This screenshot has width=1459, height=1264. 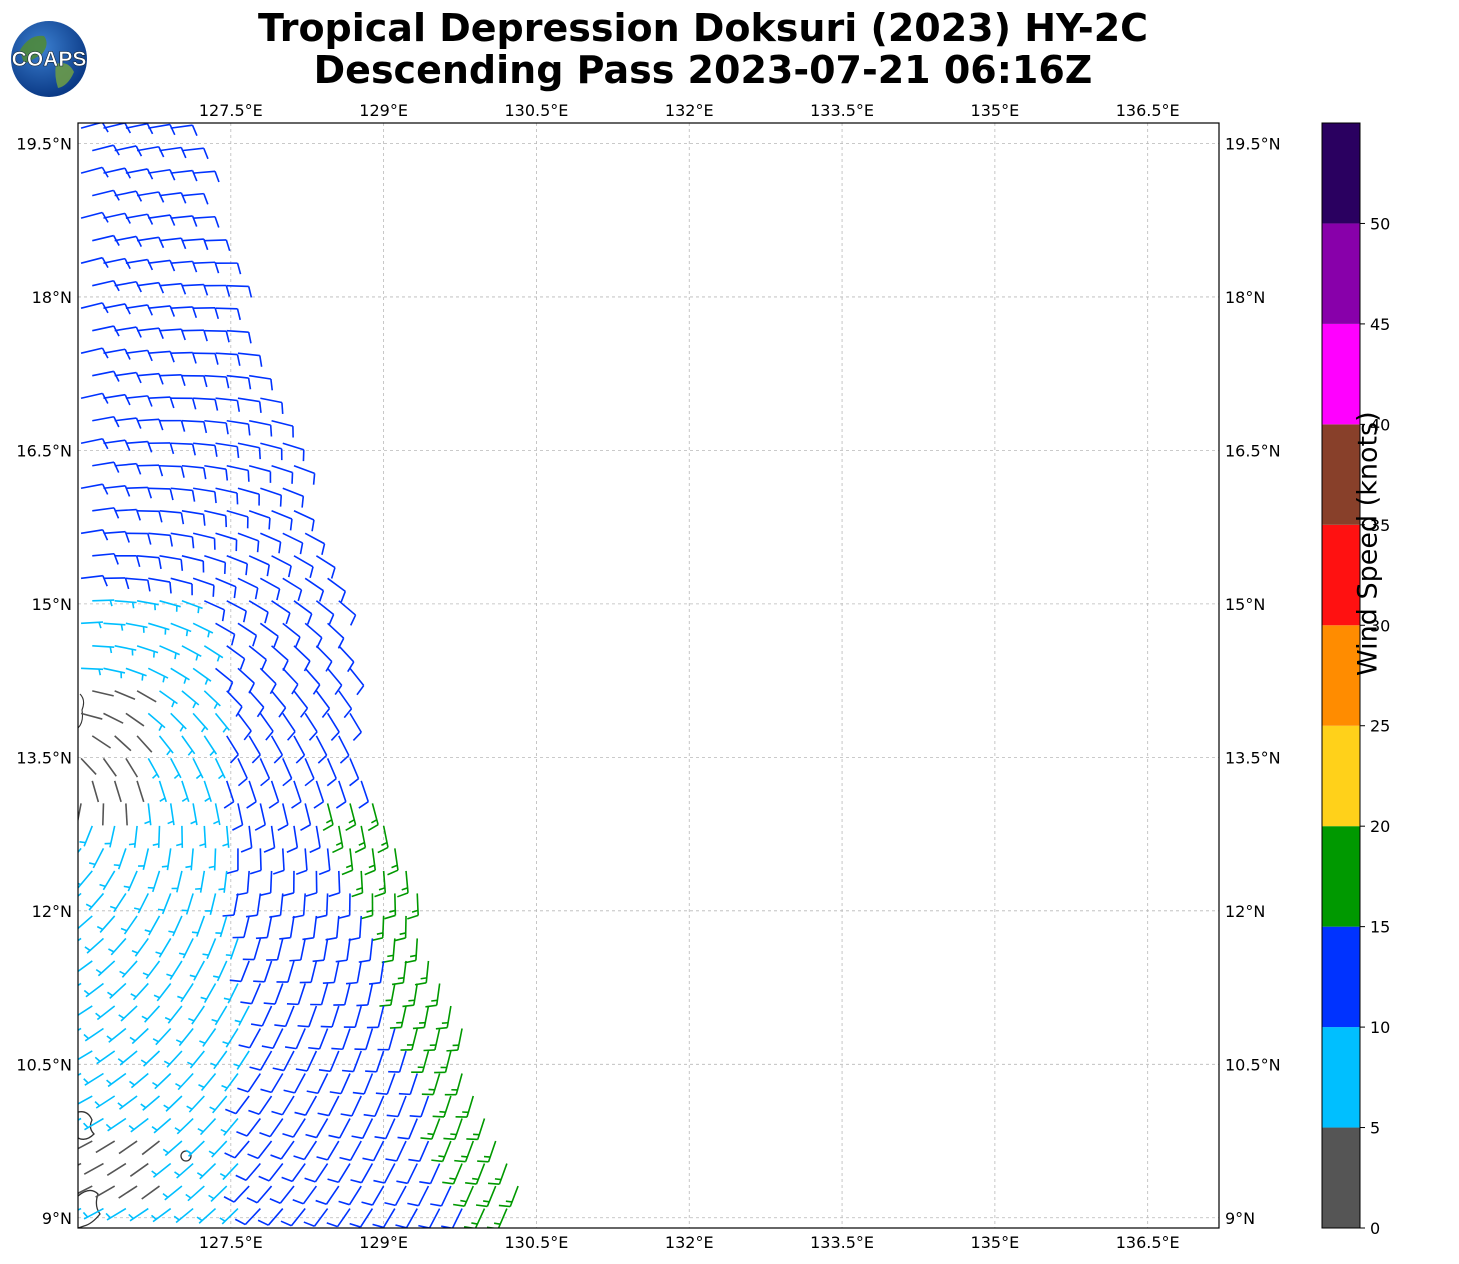 What do you see at coordinates (1253, 450) in the screenshot?
I see `lat-tick-right-5: 16.5°N` at bounding box center [1253, 450].